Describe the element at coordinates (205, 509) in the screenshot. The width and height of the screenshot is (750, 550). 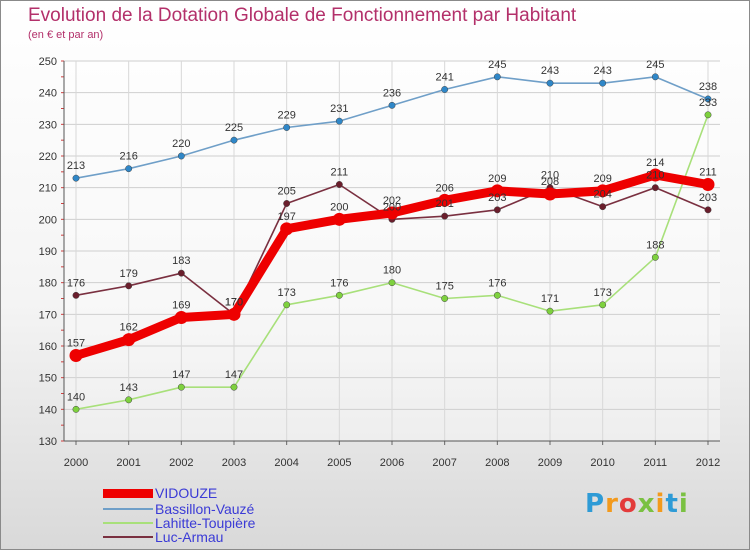
I see `legend-label-bassillon-vauze: Bassillon-Vauzé` at that location.